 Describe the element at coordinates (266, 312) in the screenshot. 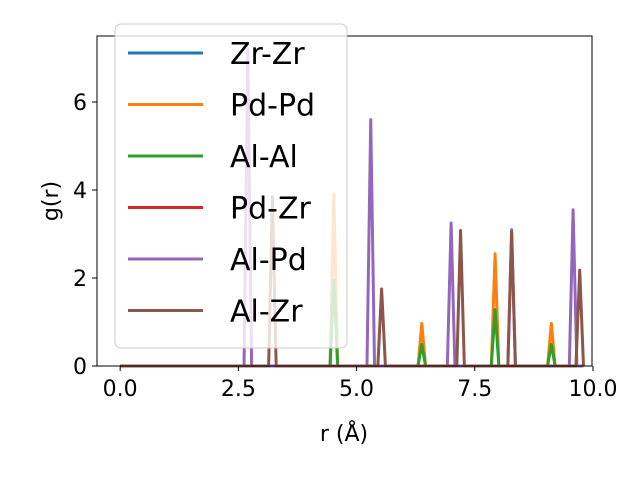

I see `legend-label-al-zr: Al-Zr` at that location.